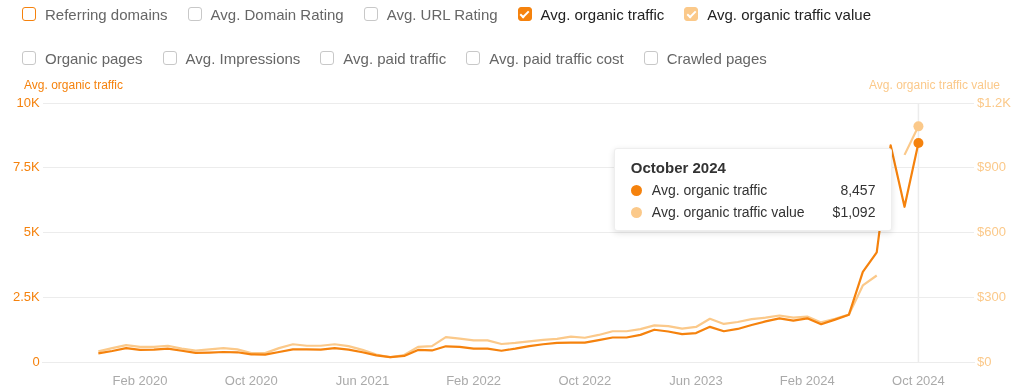 The width and height of the screenshot is (1024, 392). I want to click on x-tick-label: Feb 2022, so click(474, 380).